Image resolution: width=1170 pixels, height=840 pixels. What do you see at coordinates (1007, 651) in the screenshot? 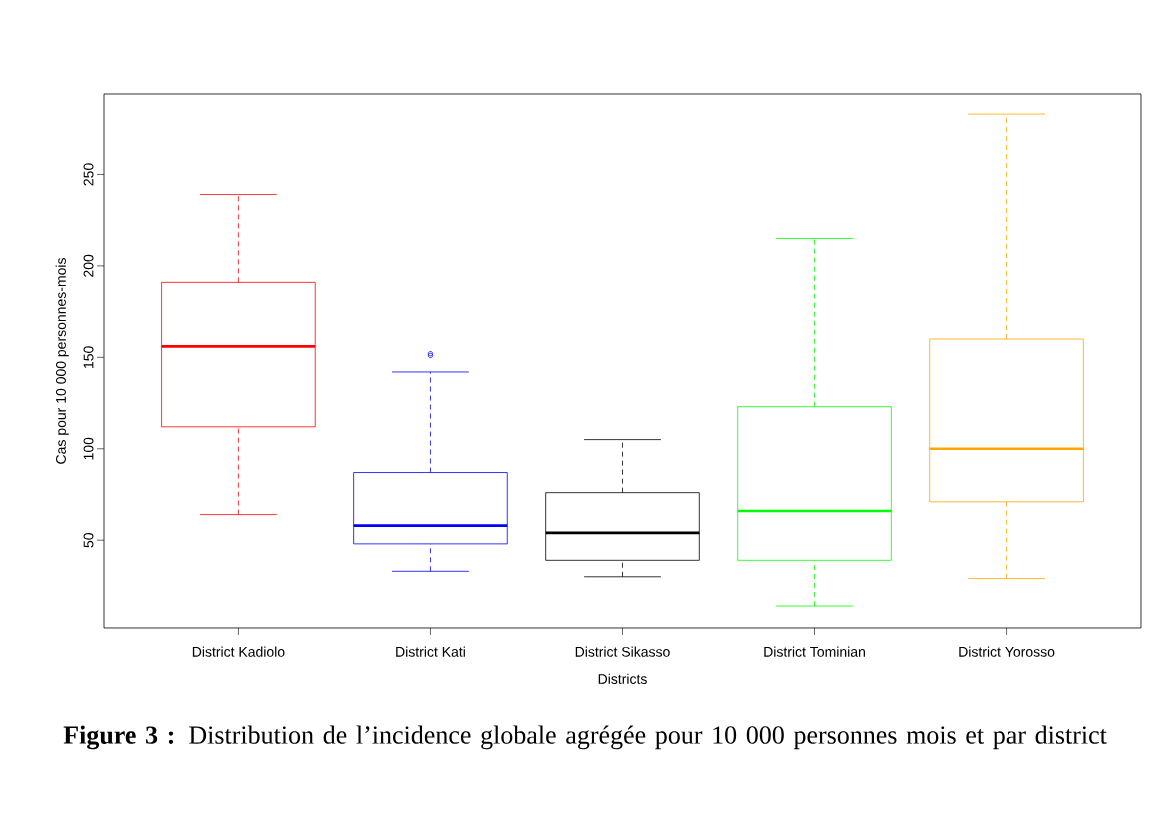
I see `x-tick-label: District Yorosso` at bounding box center [1007, 651].